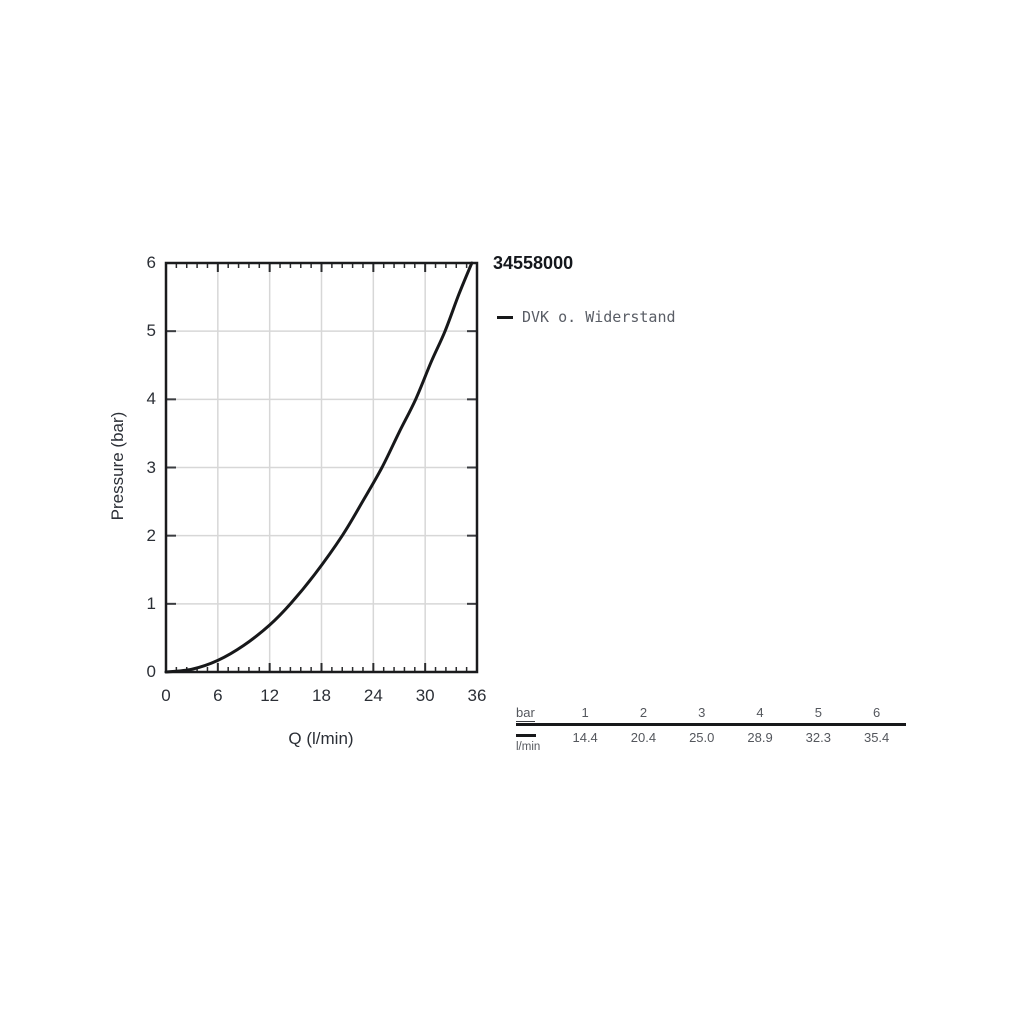 This screenshot has width=1024, height=1024. Describe the element at coordinates (477, 695) in the screenshot. I see `x-tick-label: 36` at that location.